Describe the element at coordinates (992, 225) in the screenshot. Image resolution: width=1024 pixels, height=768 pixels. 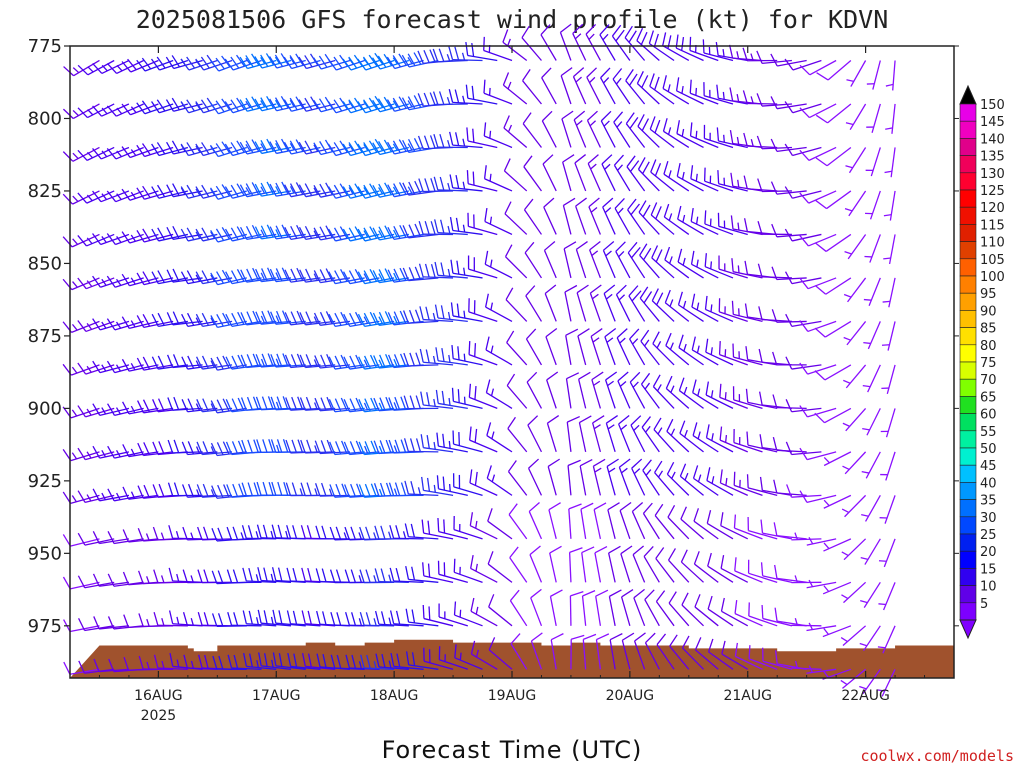
I see `colorbar-tick-label: 115` at that location.